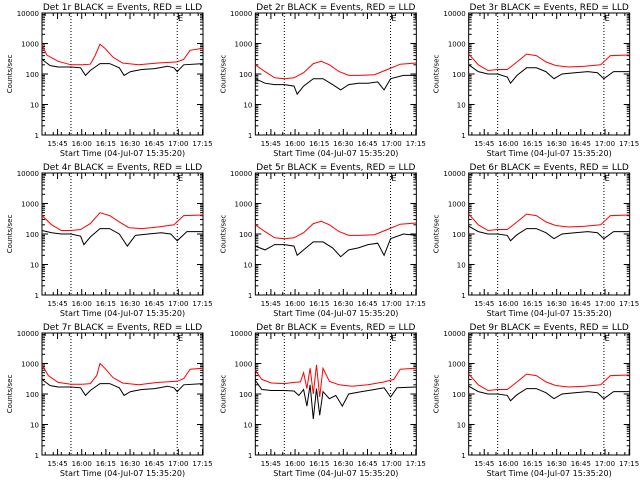 This screenshot has width=640, height=480. I want to click on panel-title: Det 9r BLACK = Events, RED = LLD, so click(549, 328).